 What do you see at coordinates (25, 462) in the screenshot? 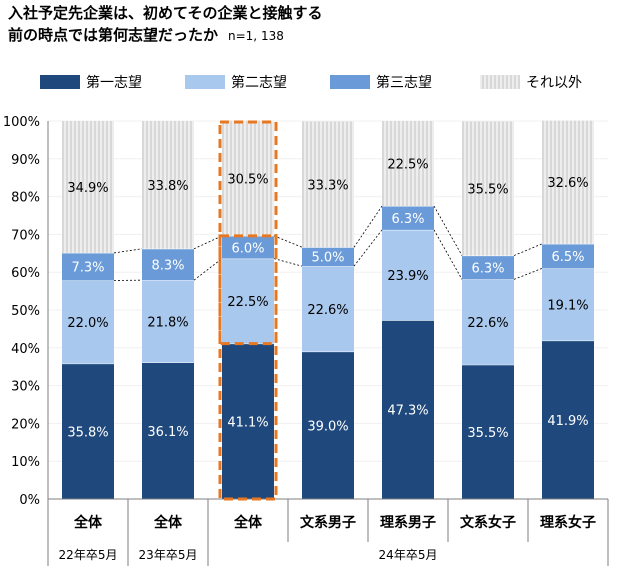
I see `y-tick-label: 10%` at bounding box center [25, 462].